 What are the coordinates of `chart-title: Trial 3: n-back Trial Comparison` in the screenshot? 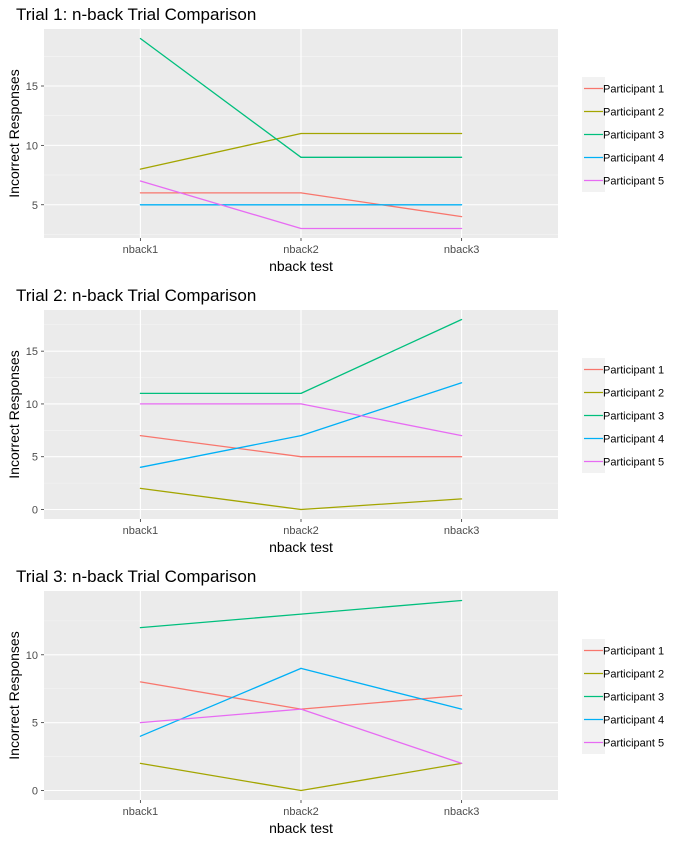 It's located at (136, 576).